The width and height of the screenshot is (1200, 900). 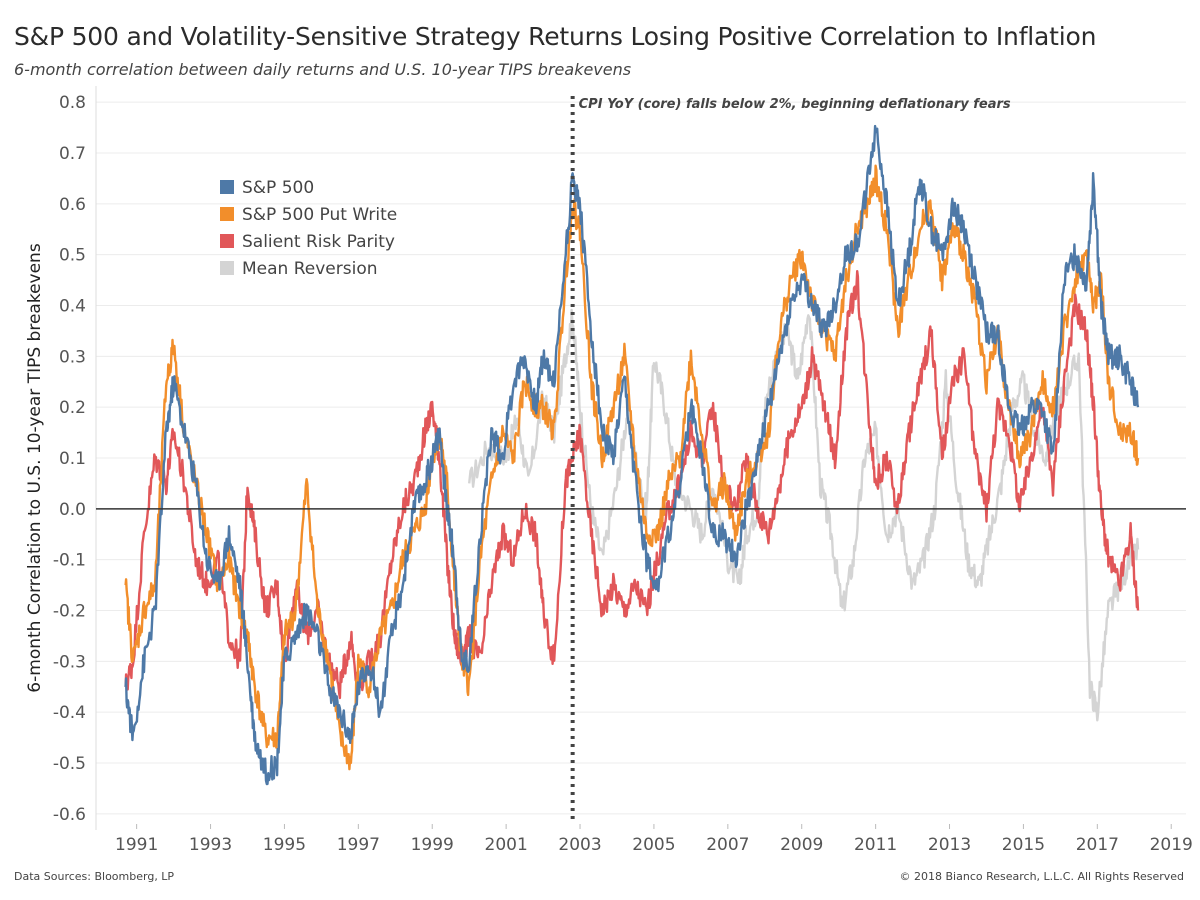 I want to click on x-tick-label: 2011, so click(x=875, y=845).